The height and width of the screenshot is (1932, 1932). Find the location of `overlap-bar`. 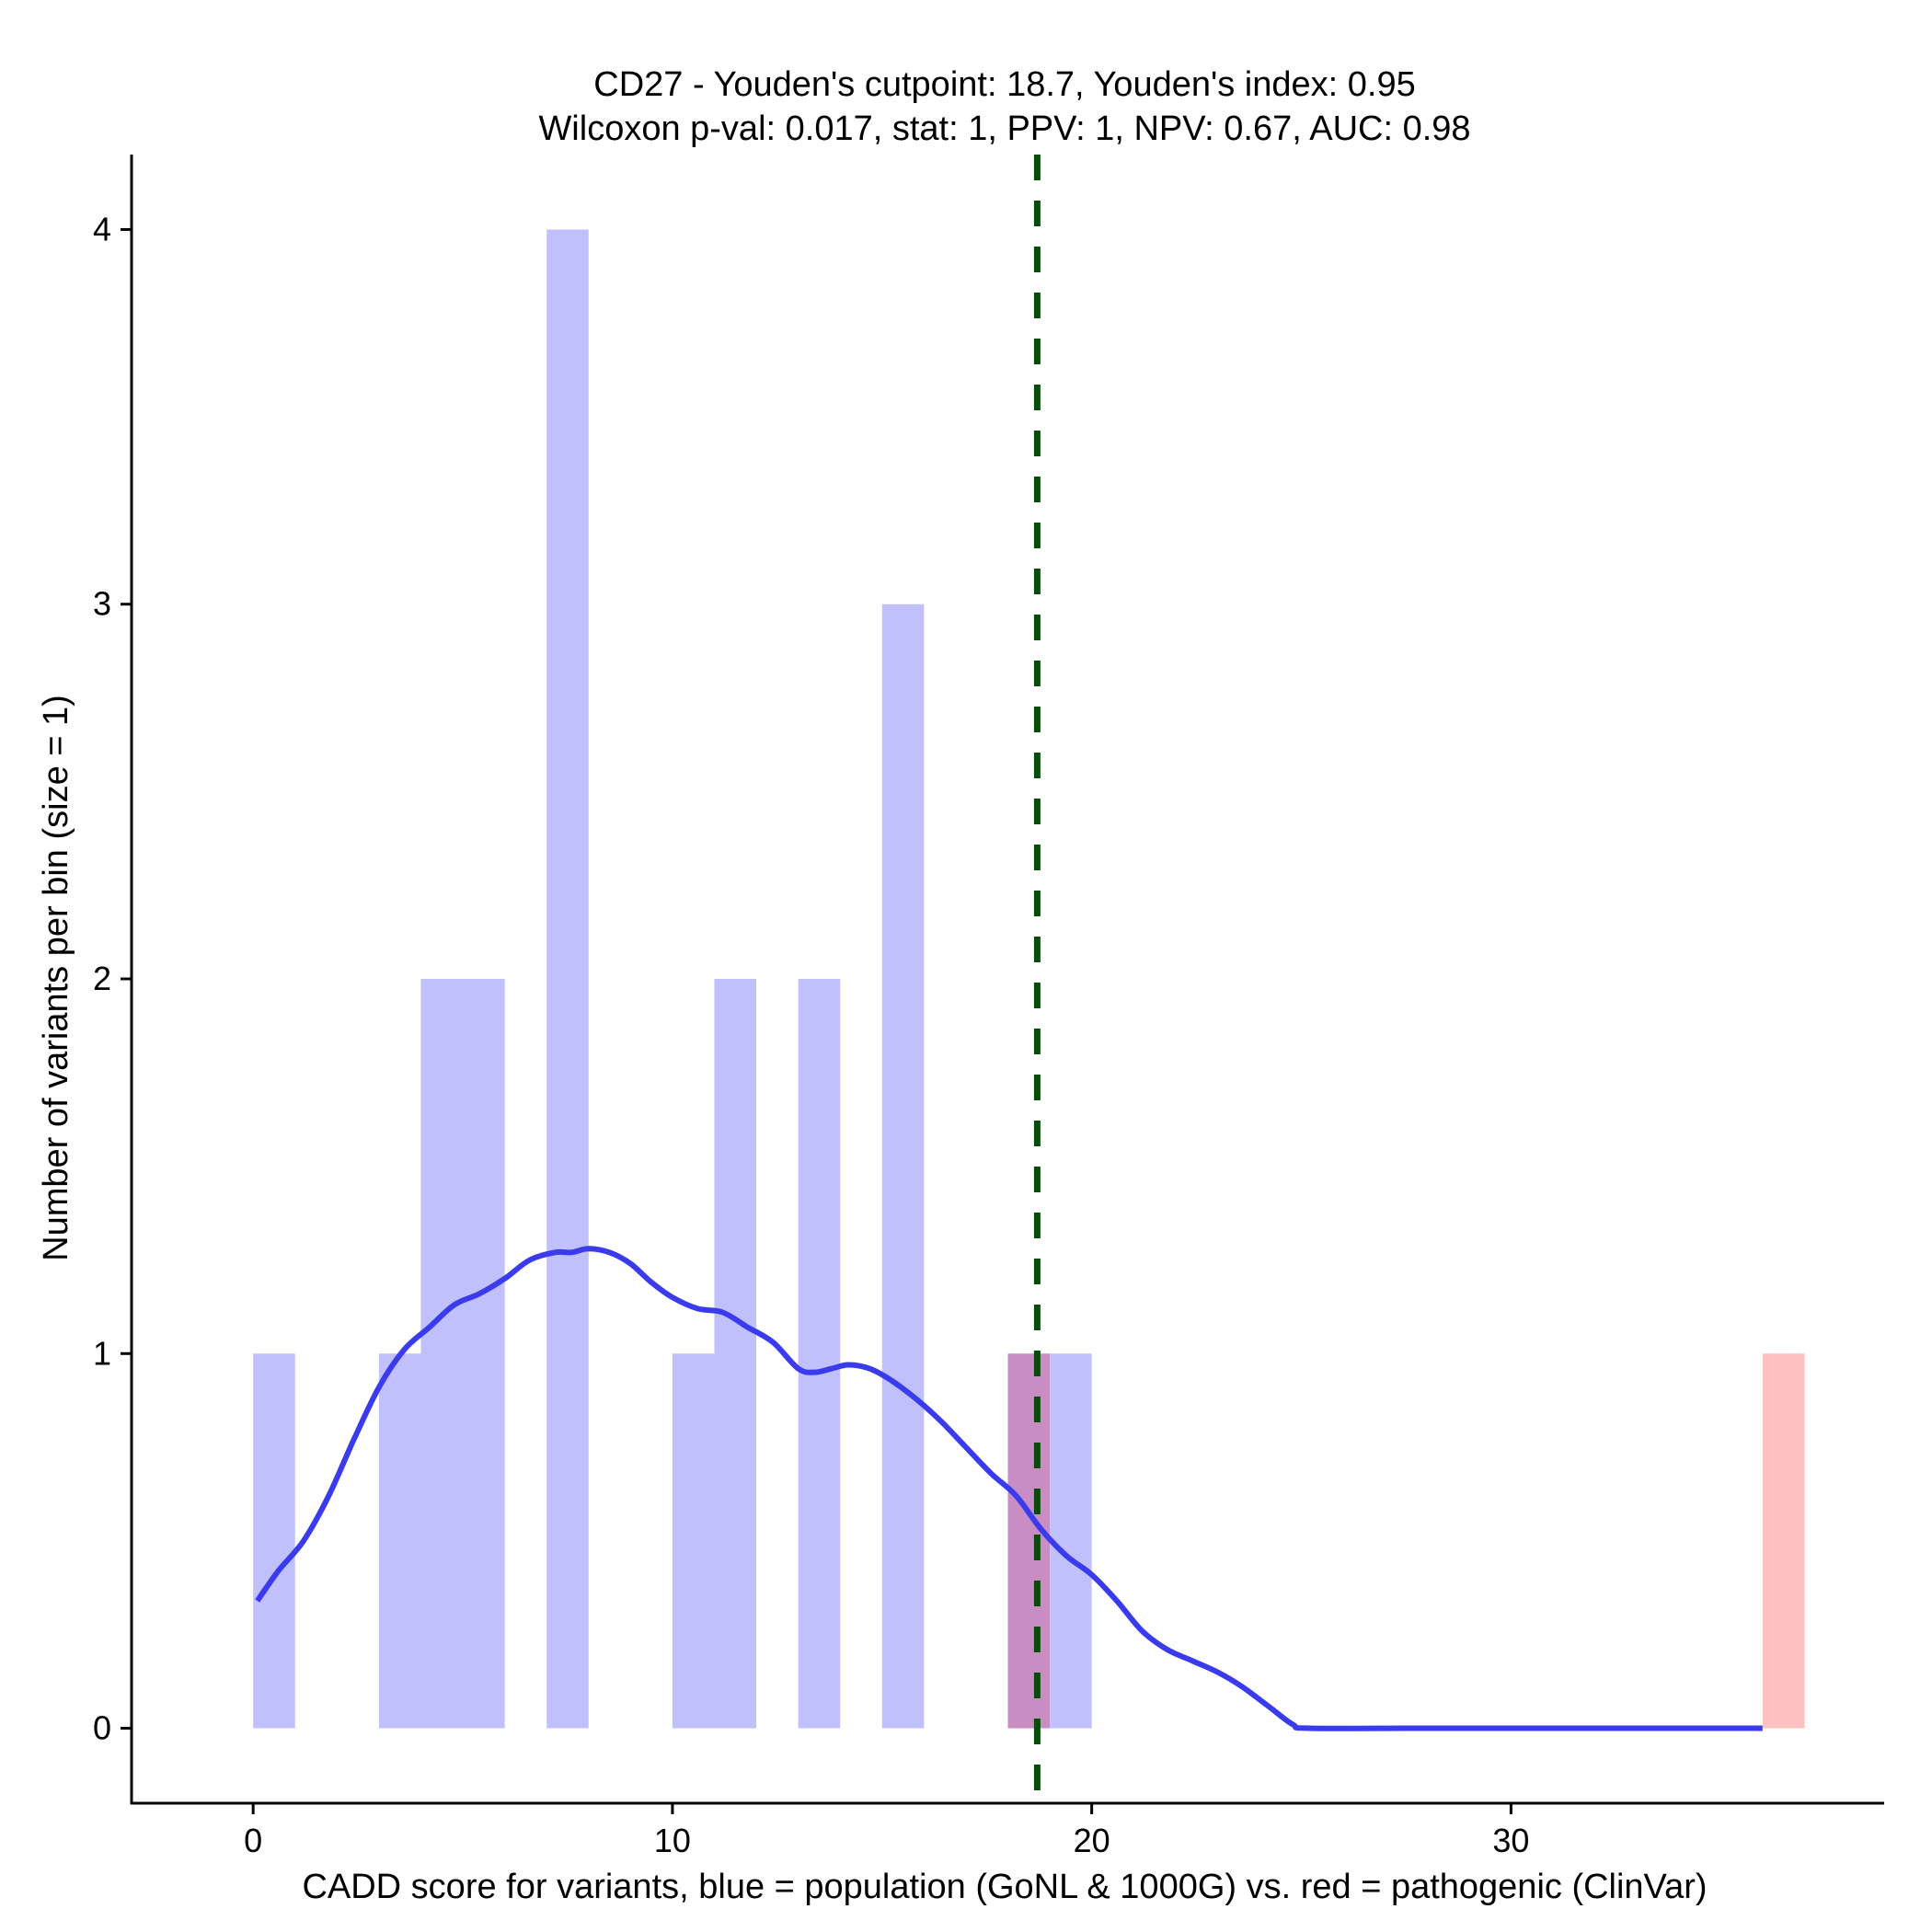

overlap-bar is located at coordinates (1029, 1541).